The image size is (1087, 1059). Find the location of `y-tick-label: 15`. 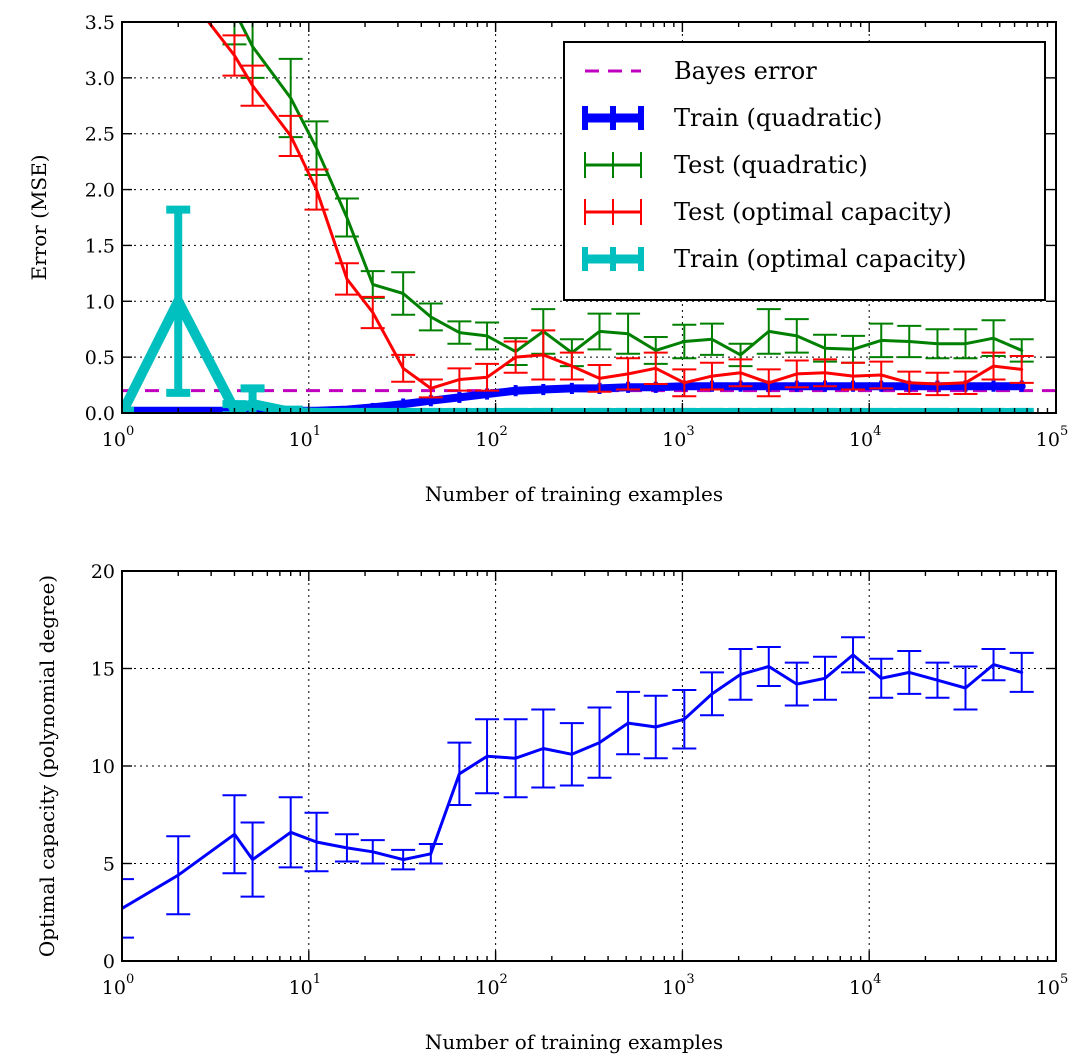

y-tick-label: 15 is located at coordinates (103, 670).